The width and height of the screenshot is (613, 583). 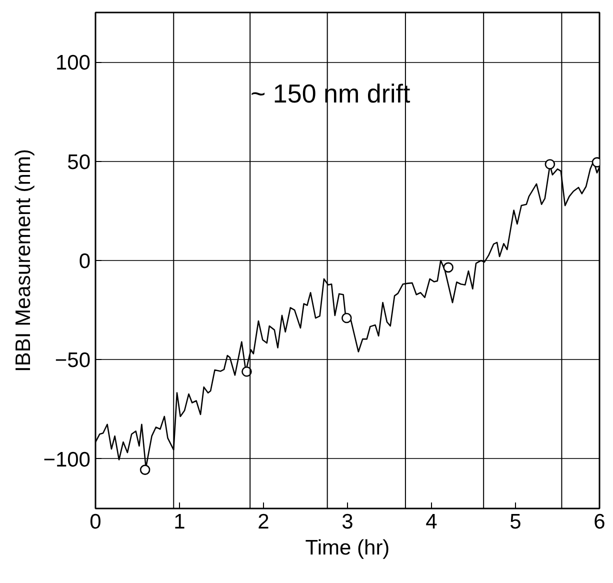 I want to click on x-axis-title: Time (hr), so click(x=347, y=548).